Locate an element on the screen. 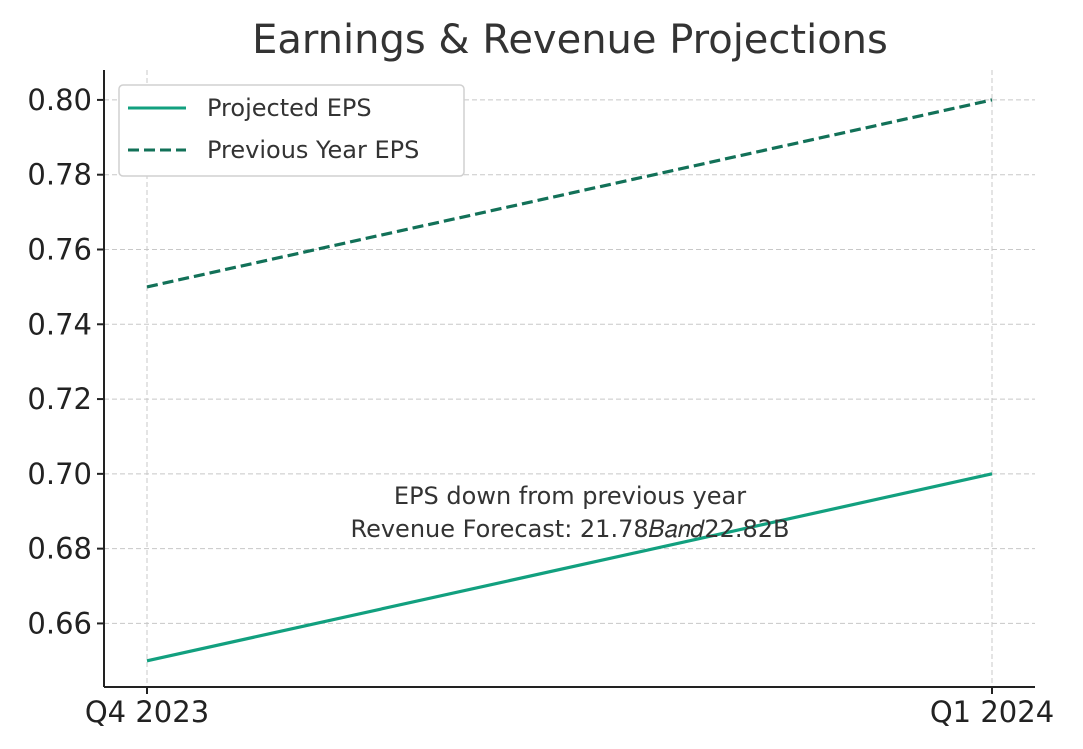  legend-box is located at coordinates (291, 130).